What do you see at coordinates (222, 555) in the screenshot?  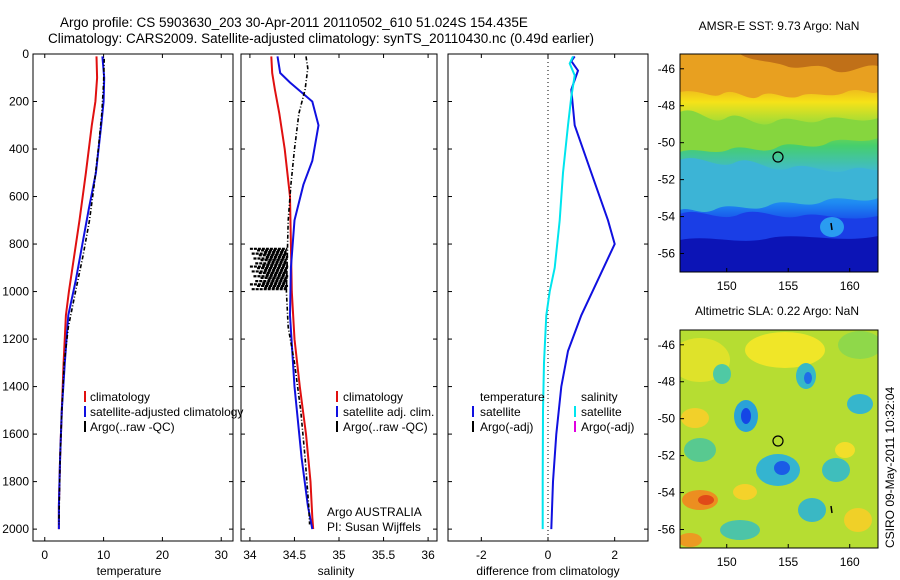 I see `x-tick-label: 30` at bounding box center [222, 555].